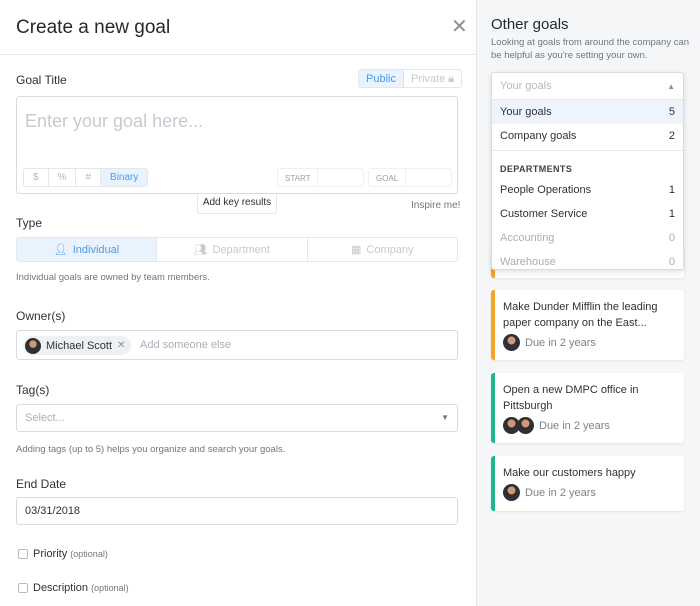 The height and width of the screenshot is (606, 700). I want to click on metric-type-selector: $ % # Binary, so click(86, 177).